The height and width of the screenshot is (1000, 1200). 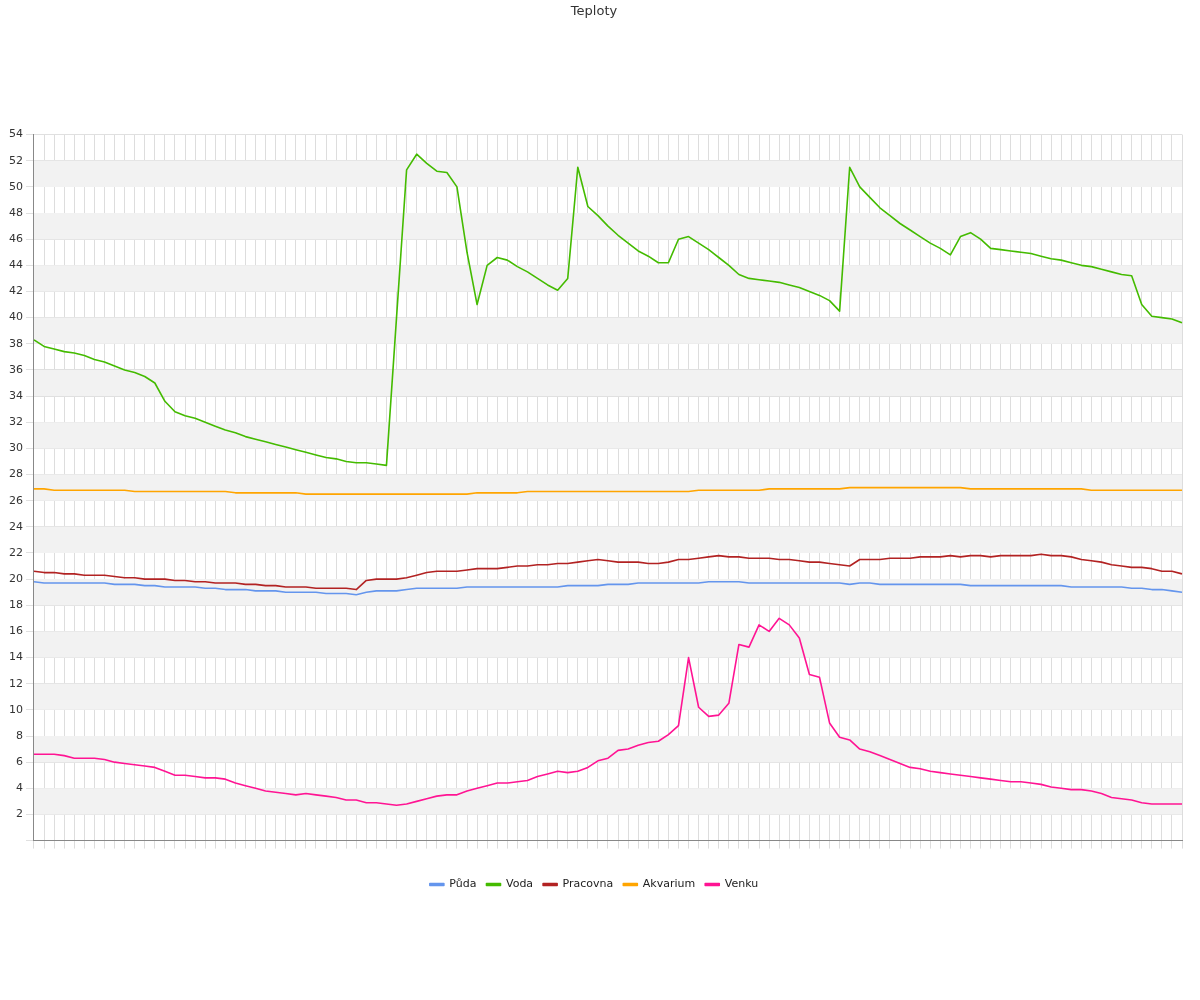 What do you see at coordinates (16, 500) in the screenshot?
I see `y-tick-label: 26` at bounding box center [16, 500].